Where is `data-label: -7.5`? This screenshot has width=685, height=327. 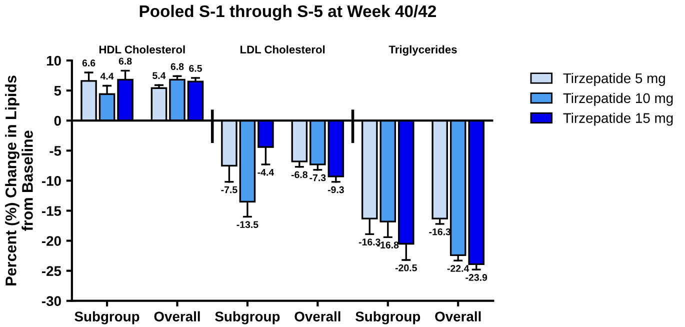 data-label: -7.5 is located at coordinates (229, 190).